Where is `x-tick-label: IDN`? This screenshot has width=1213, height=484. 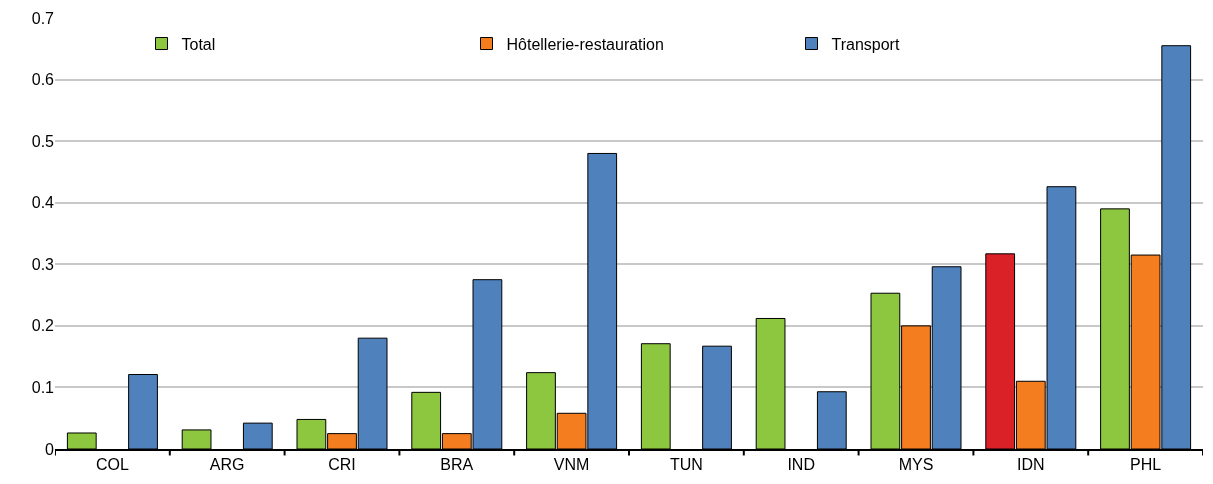
x-tick-label: IDN is located at coordinates (1031, 465).